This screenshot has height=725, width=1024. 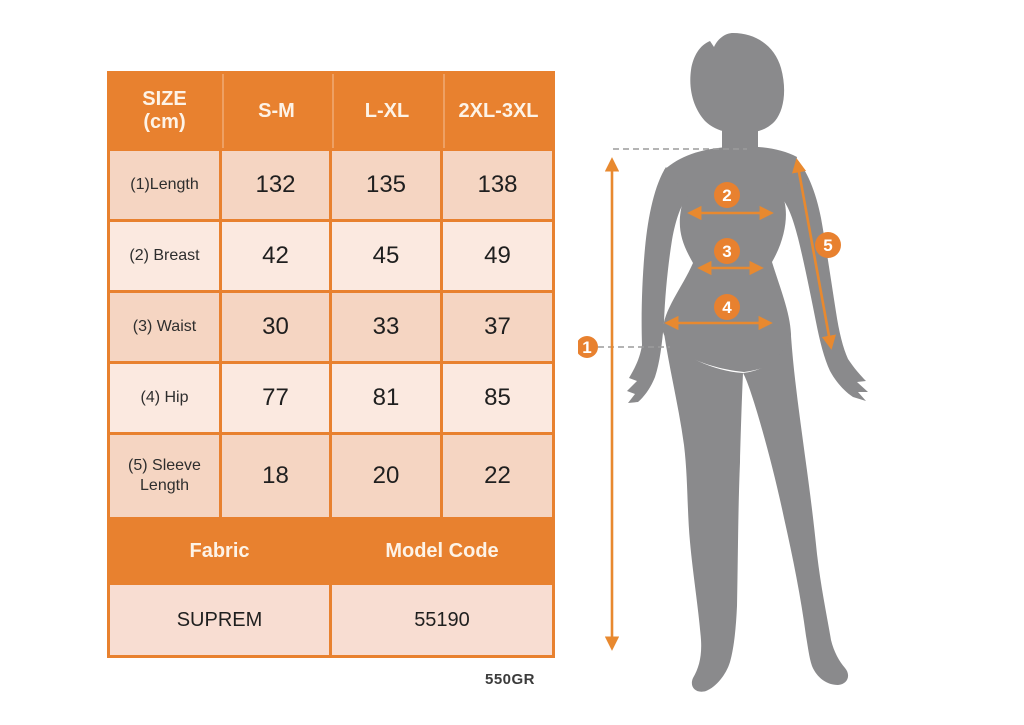 What do you see at coordinates (796, 510) in the screenshot?
I see `silhouette-right-leg` at bounding box center [796, 510].